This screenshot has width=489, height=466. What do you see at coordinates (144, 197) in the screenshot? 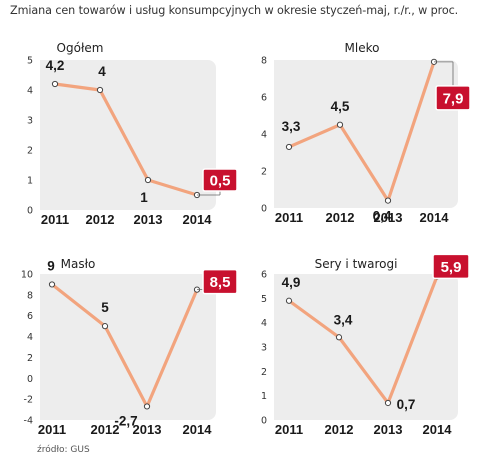
I see `data-label: 1` at bounding box center [144, 197].